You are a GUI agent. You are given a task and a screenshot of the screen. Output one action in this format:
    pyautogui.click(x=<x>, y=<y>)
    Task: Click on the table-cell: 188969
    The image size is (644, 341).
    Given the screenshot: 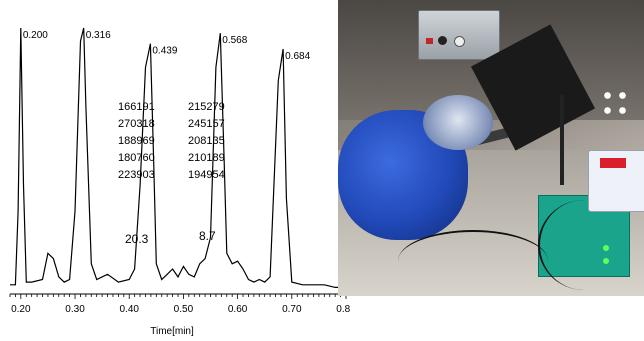 What is the action you would take?
    pyautogui.click(x=136, y=141)
    